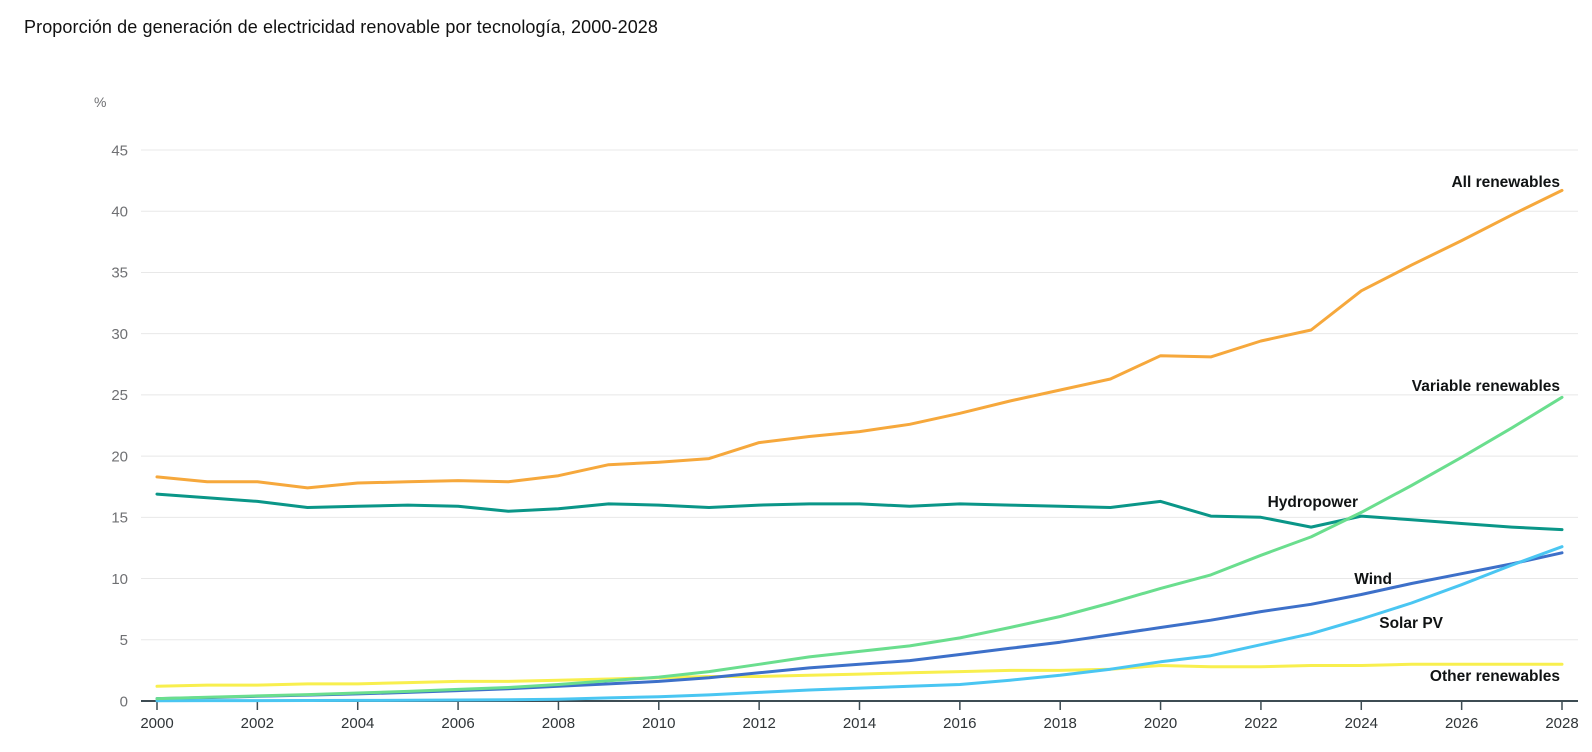 Image resolution: width=1592 pixels, height=752 pixels. Describe the element at coordinates (558, 723) in the screenshot. I see `x-tick-label: 2008` at that location.